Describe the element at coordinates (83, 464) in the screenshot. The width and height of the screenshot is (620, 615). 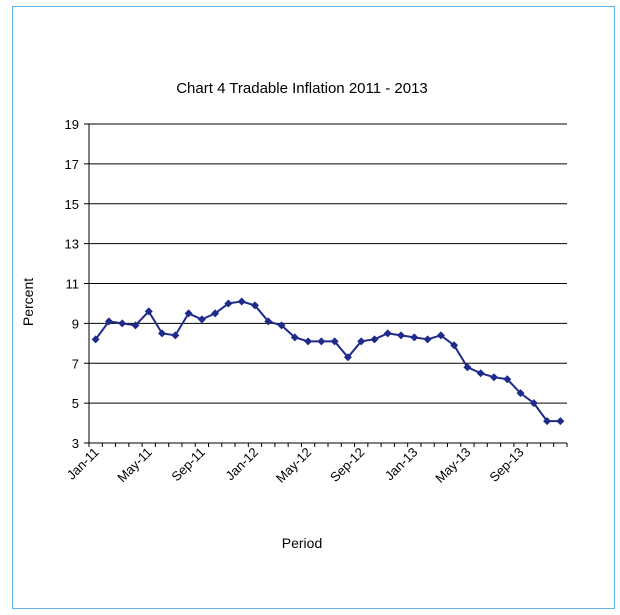
I see `x-tick-label: Jan-11` at that location.